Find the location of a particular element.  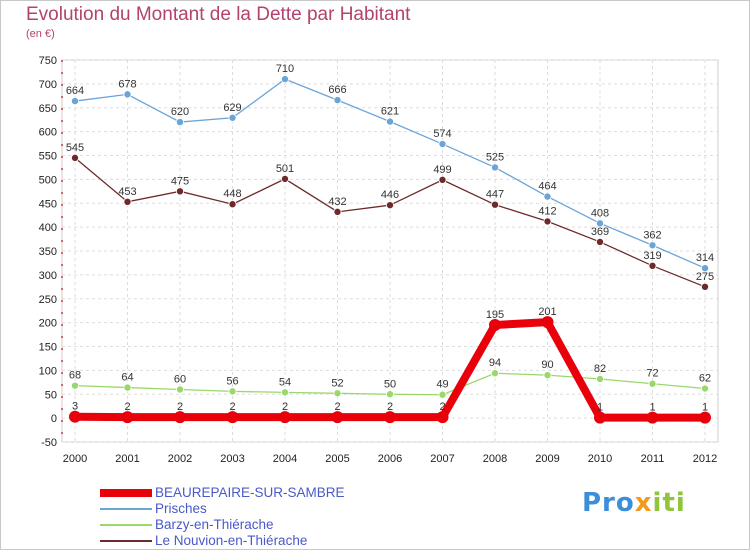

x-tick-label: 2007 is located at coordinates (442, 459).